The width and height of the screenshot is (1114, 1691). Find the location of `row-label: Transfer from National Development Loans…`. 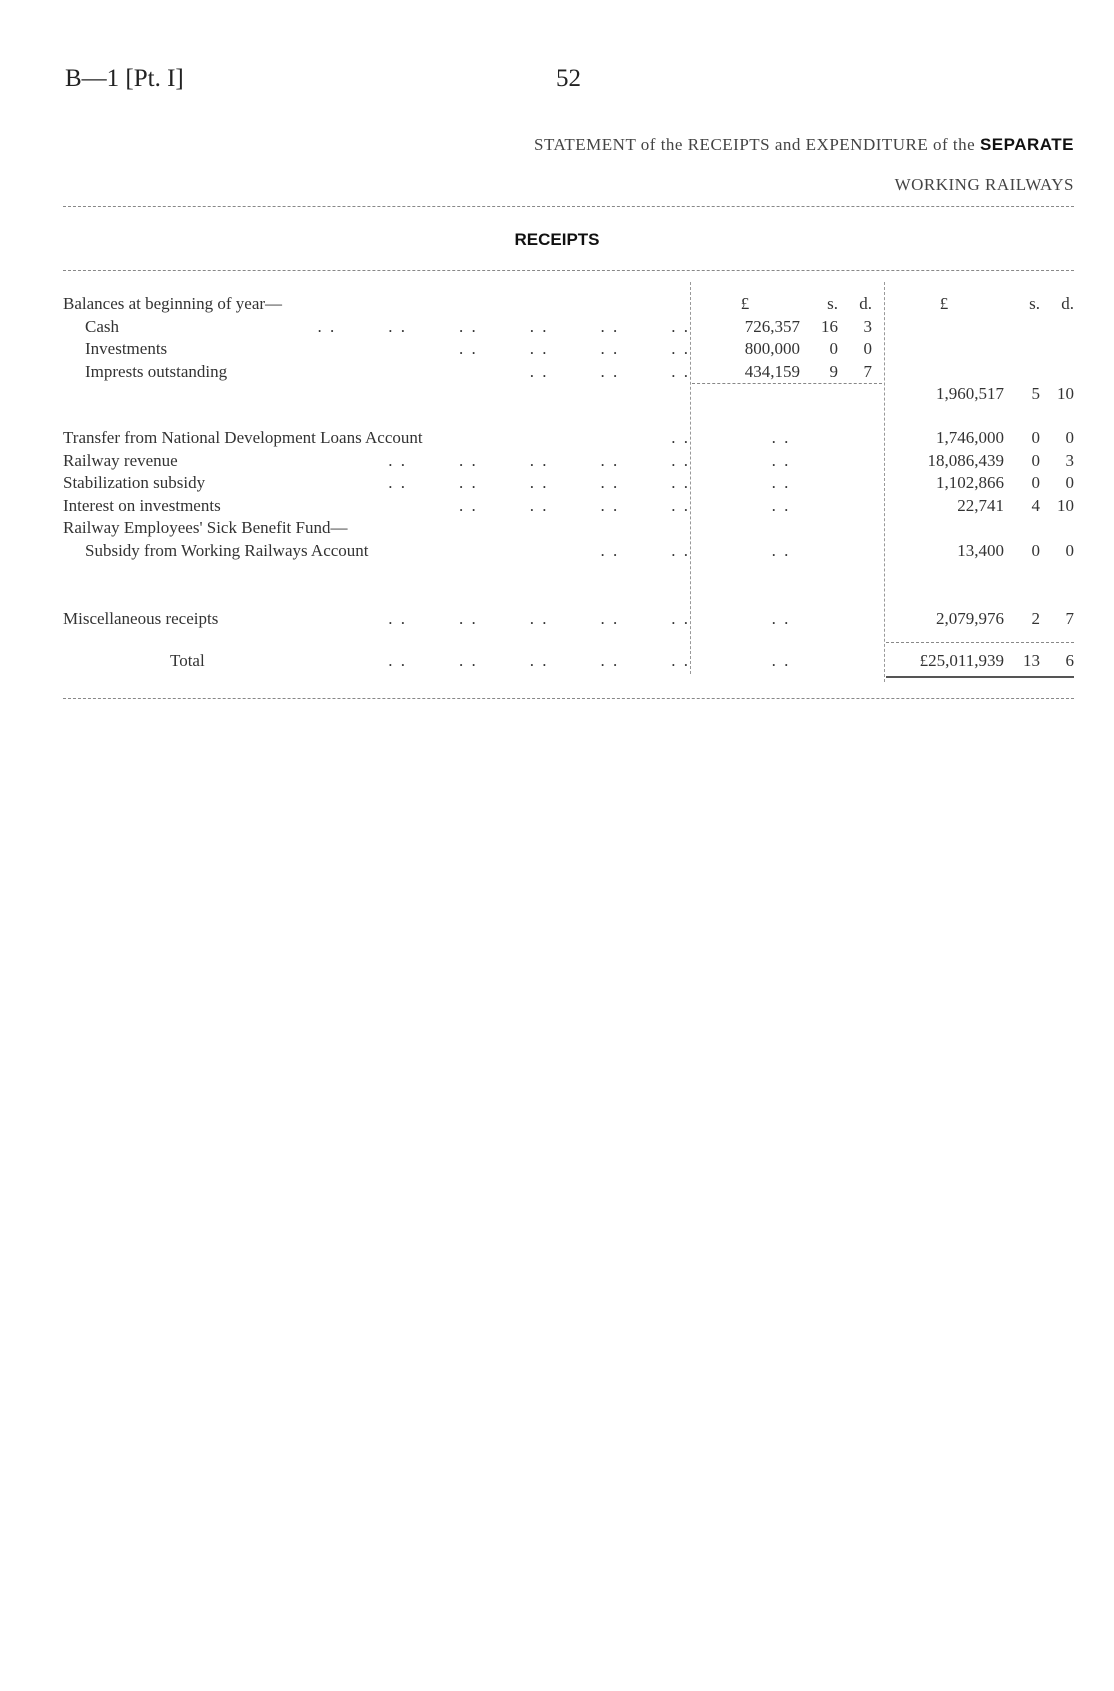

row-label: Transfer from National Development Loans… is located at coordinates (243, 437).